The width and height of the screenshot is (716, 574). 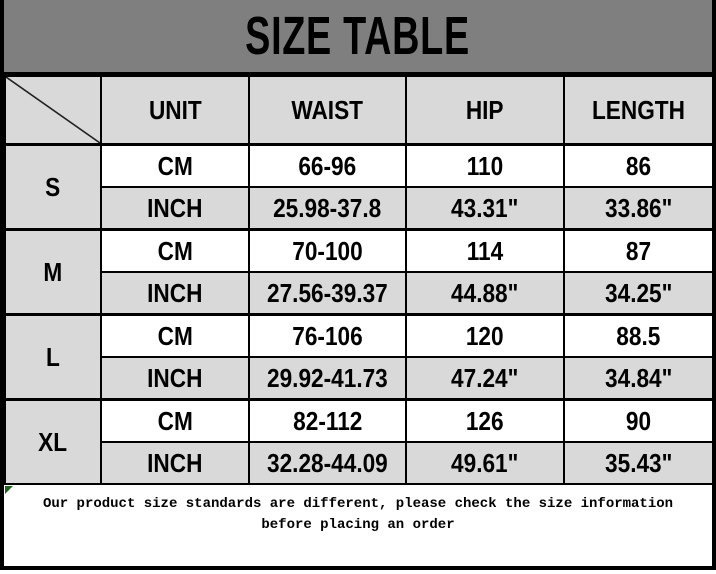 What do you see at coordinates (638, 378) in the screenshot?
I see `size-cell: 34.84"` at bounding box center [638, 378].